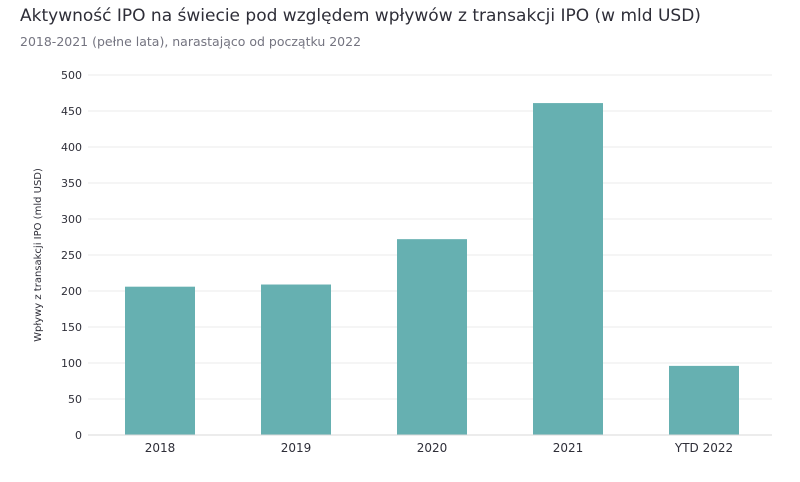 This screenshot has width=800, height=482. What do you see at coordinates (160, 360) in the screenshot?
I see `bar-2018` at bounding box center [160, 360].